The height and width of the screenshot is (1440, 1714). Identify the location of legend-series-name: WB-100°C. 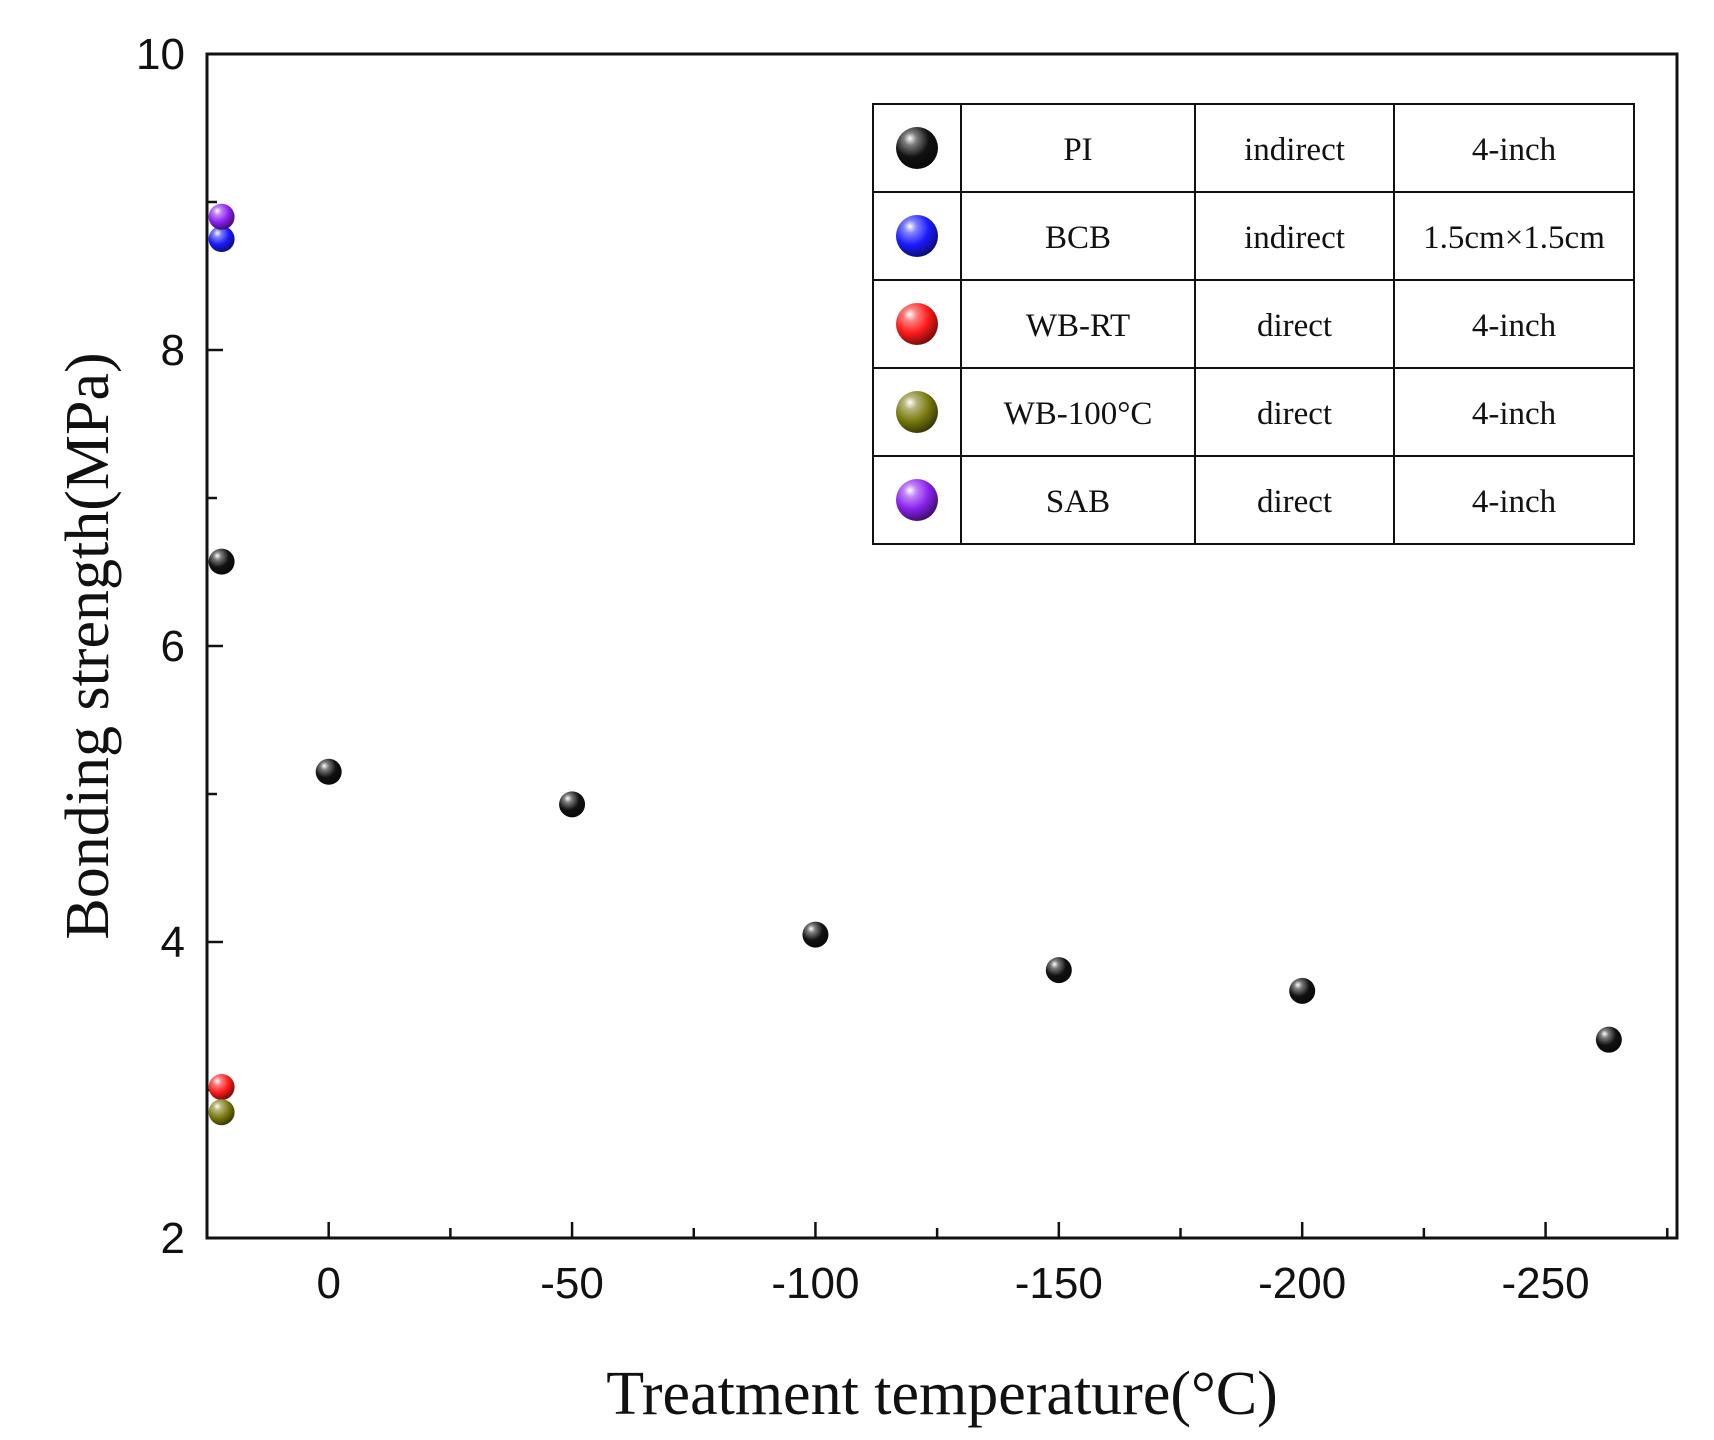
(1078, 414).